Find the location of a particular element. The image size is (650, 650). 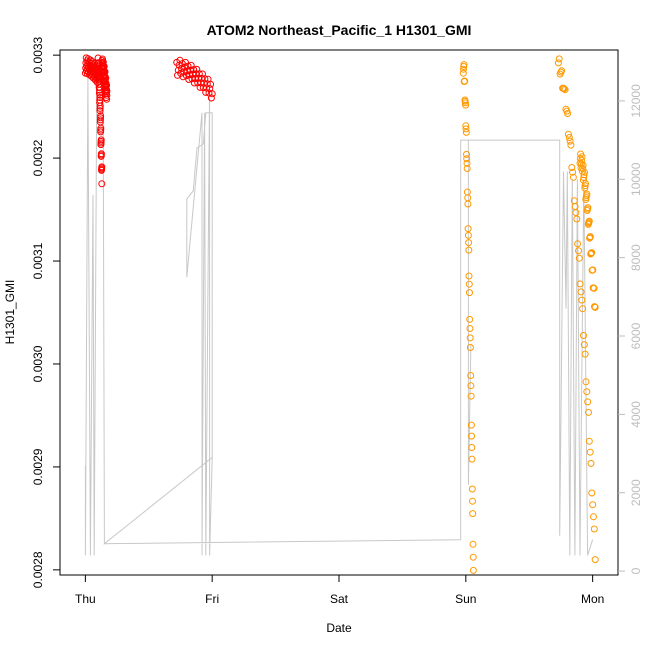

y-tick-label: 0.0029 is located at coordinates (38, 466).